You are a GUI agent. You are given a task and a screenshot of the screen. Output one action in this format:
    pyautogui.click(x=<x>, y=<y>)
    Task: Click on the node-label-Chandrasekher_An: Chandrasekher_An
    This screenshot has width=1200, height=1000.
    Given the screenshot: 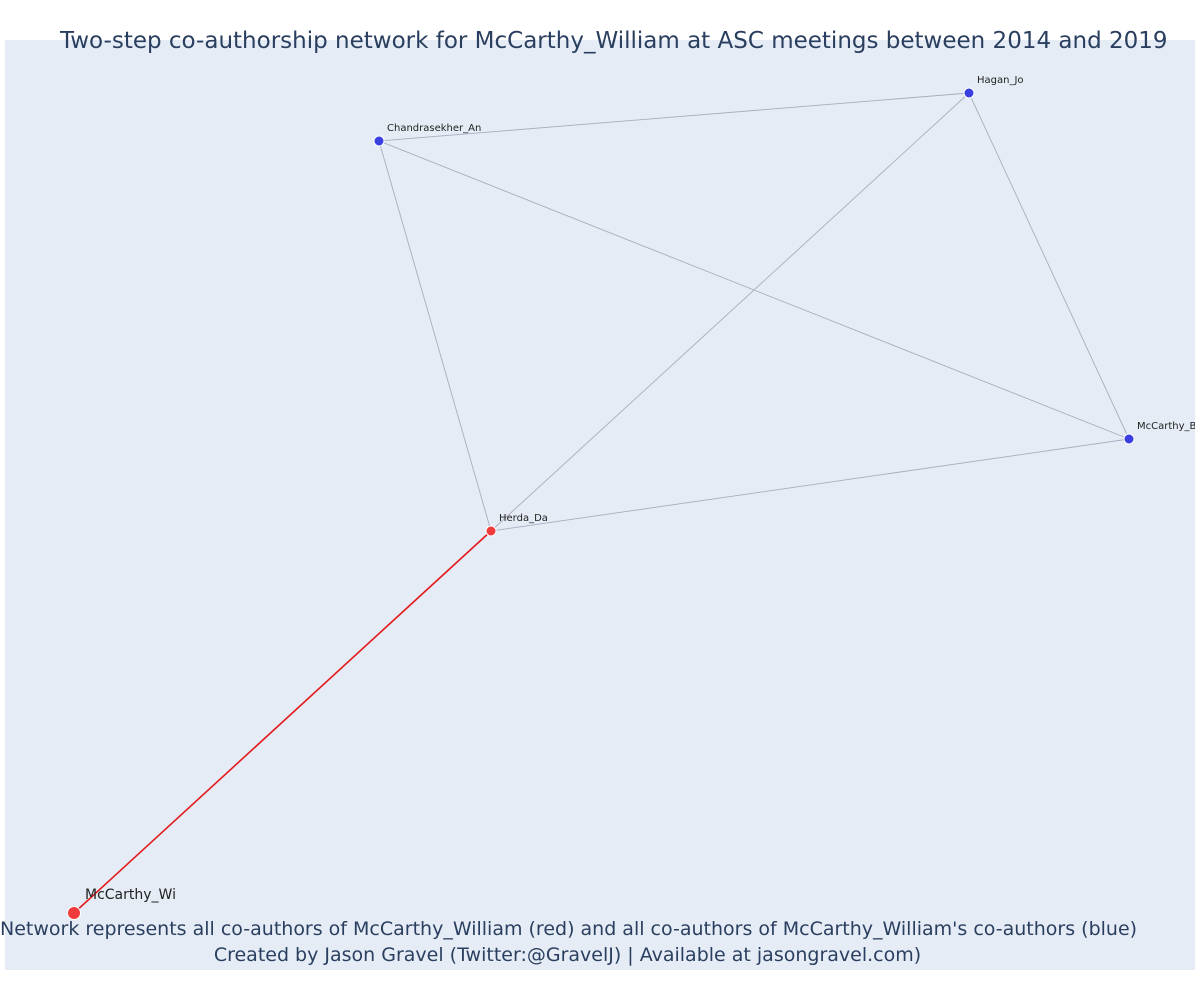 What is the action you would take?
    pyautogui.click(x=434, y=128)
    